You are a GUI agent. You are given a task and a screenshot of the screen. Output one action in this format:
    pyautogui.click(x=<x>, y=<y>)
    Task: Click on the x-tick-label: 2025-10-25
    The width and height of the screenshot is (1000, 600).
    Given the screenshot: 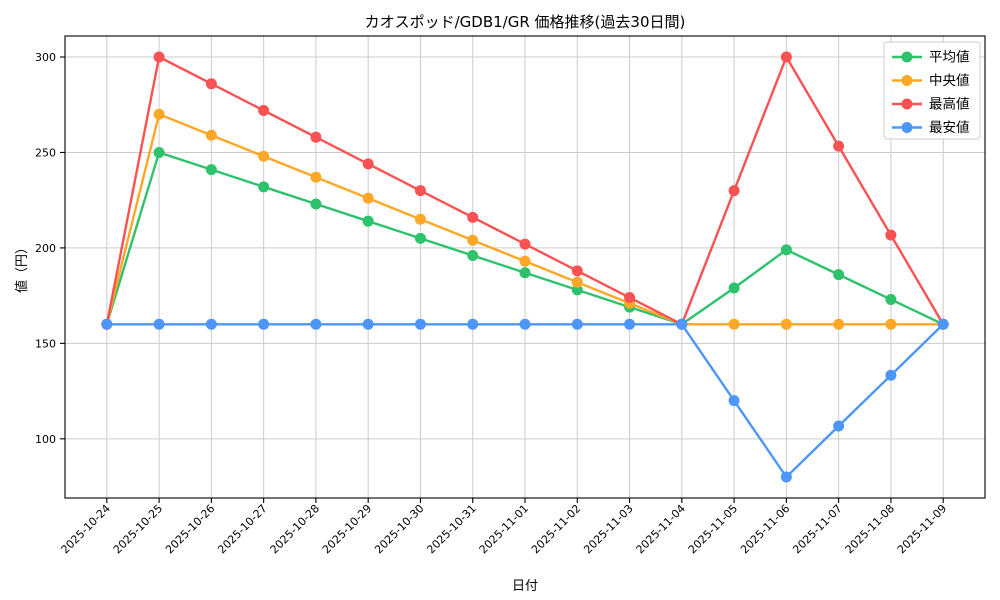 What is the action you would take?
    pyautogui.click(x=138, y=529)
    